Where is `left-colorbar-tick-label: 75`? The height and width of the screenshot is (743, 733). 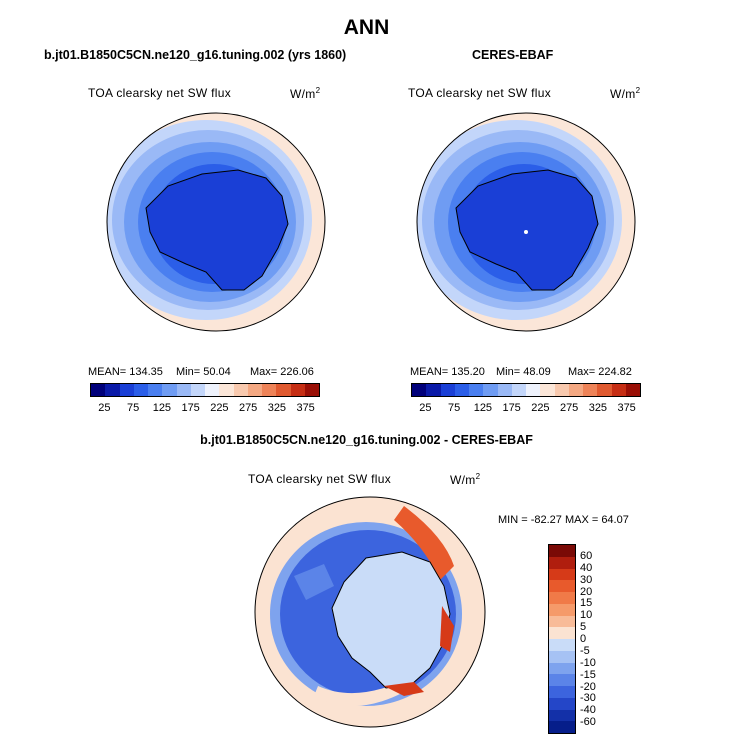
left-colorbar-tick-label: 75 is located at coordinates (133, 408).